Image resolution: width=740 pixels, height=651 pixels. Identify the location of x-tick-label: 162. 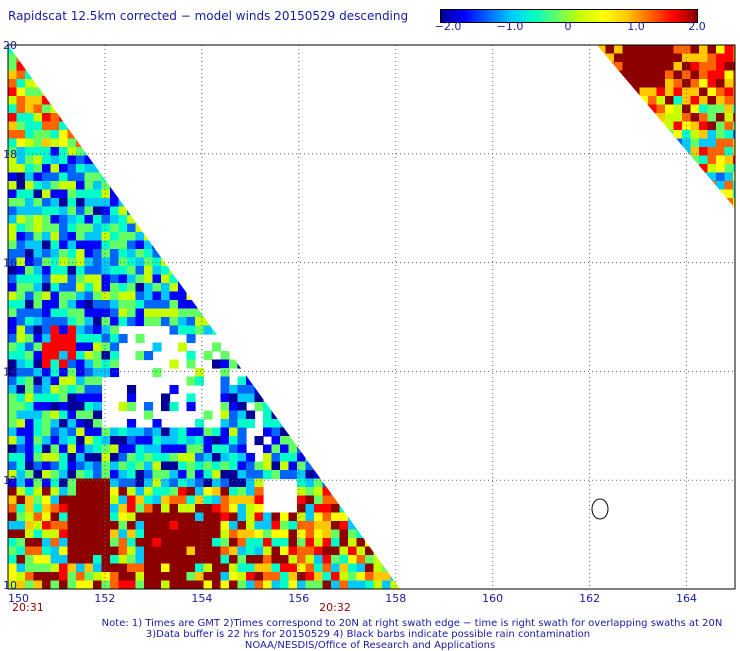
(589, 598).